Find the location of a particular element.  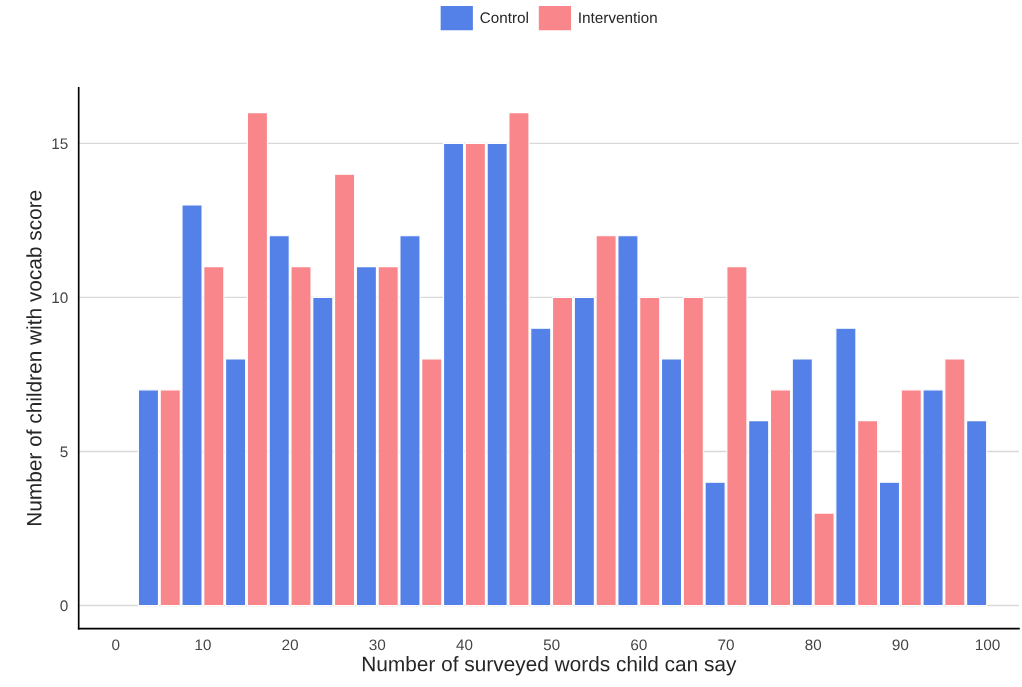

x-axis-title: Number of surveyed words child can say is located at coordinates (549, 666).